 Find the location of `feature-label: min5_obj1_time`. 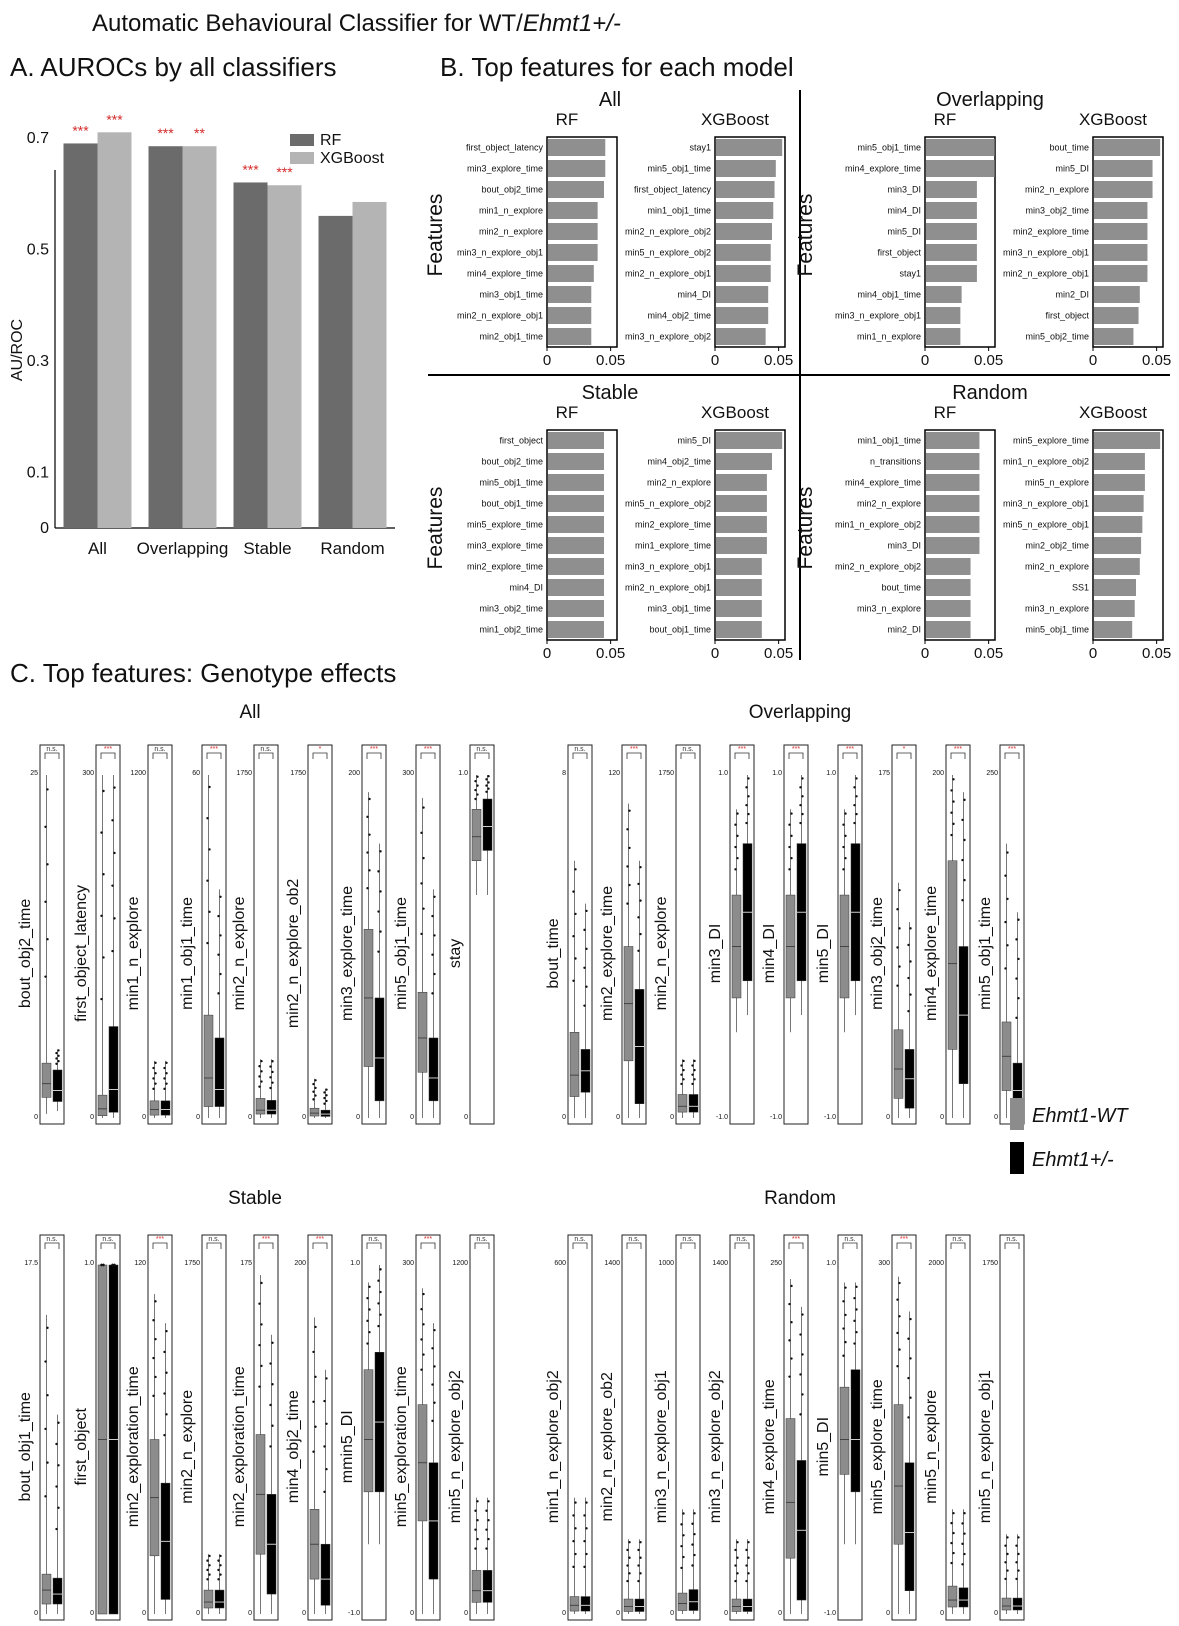

feature-label: min5_obj1_time is located at coordinates (1057, 630).